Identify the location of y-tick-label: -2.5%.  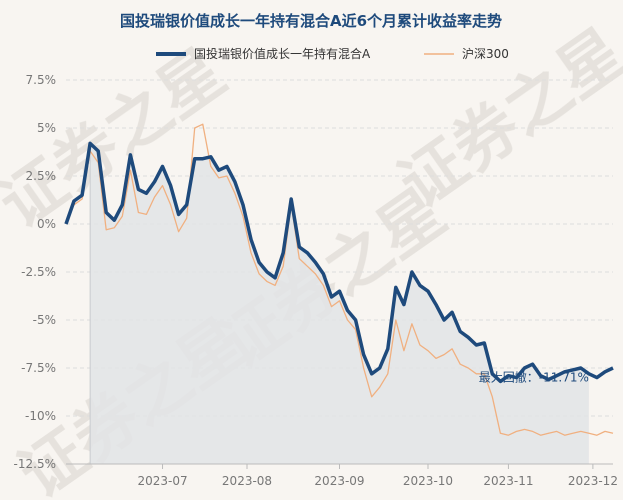
(38, 272).